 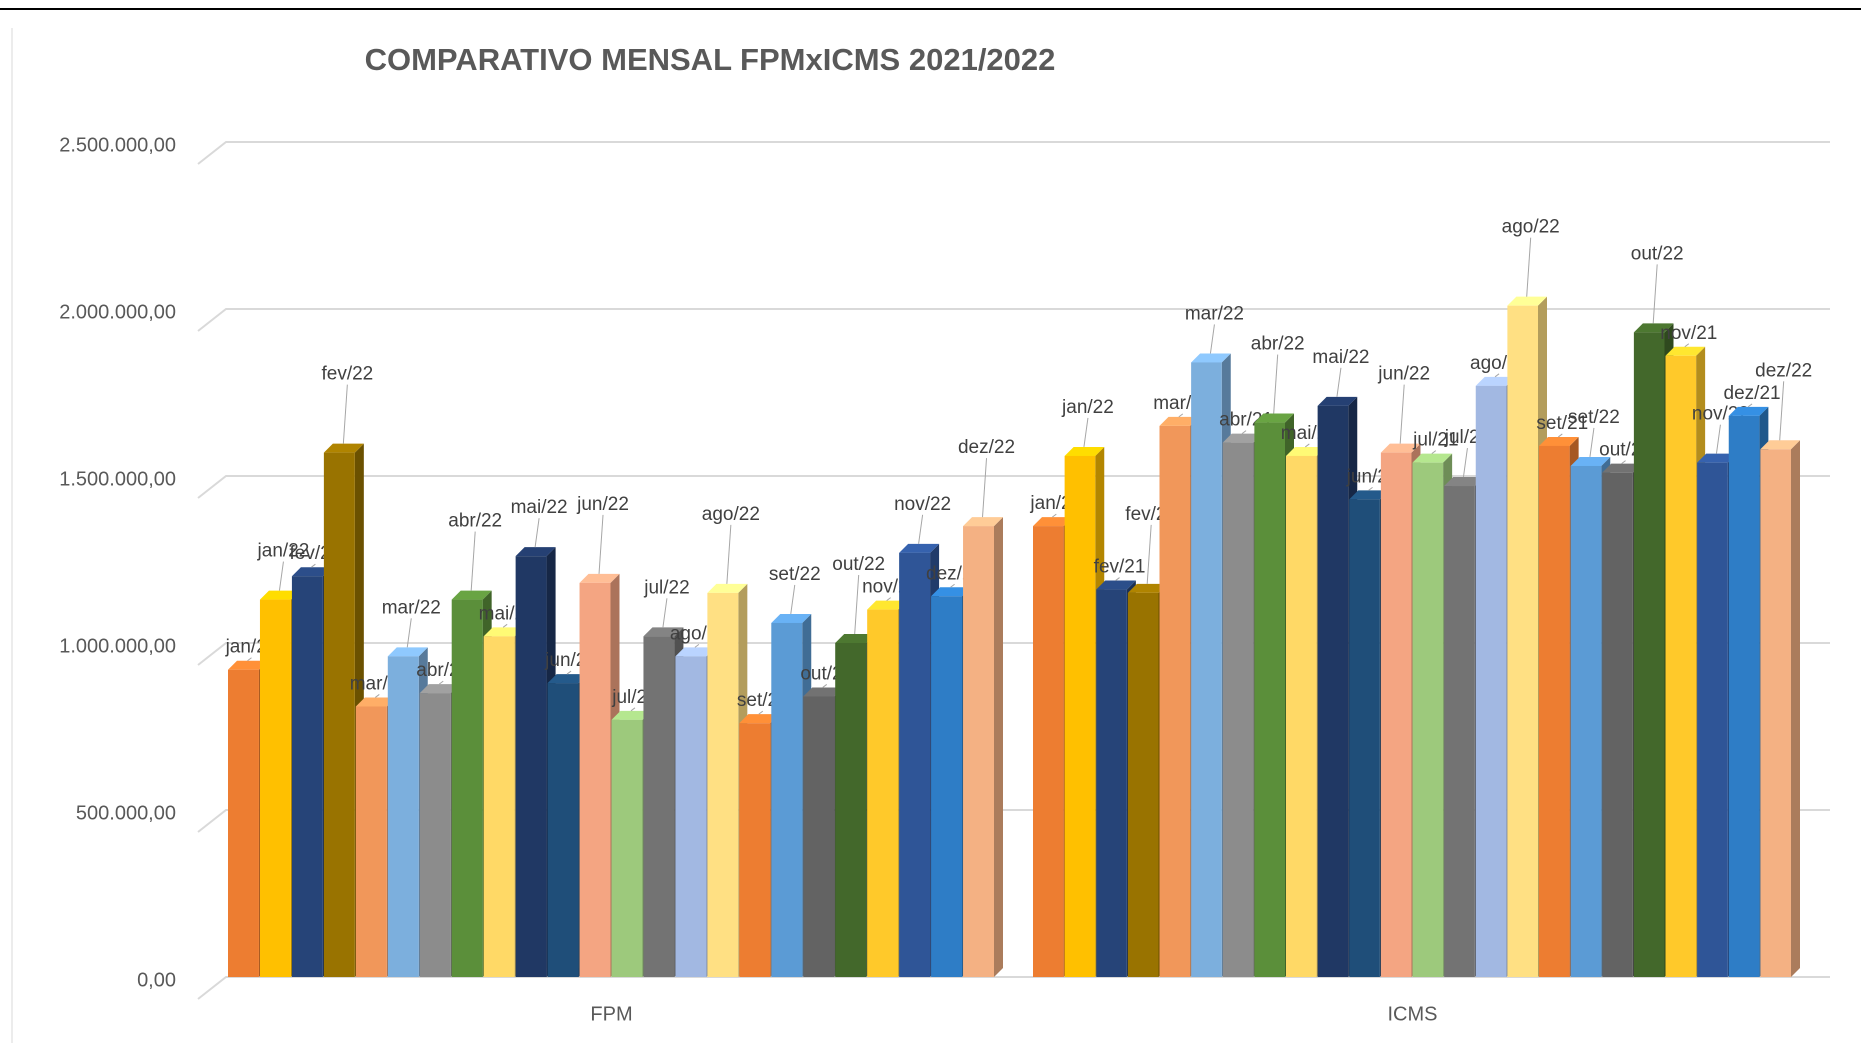 I want to click on bar-side, so click(x=998, y=747).